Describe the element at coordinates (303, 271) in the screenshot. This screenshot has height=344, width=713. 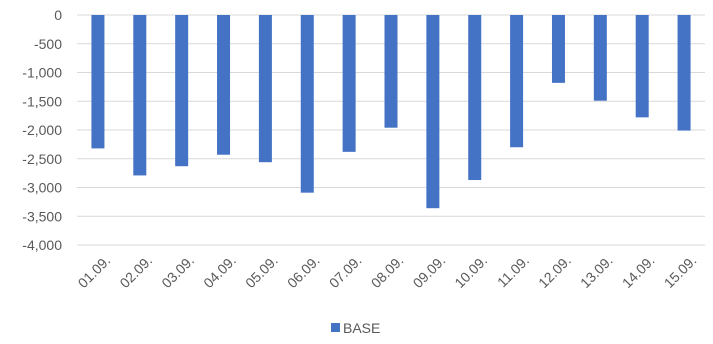
I see `x-tick-label: 06.09.` at that location.